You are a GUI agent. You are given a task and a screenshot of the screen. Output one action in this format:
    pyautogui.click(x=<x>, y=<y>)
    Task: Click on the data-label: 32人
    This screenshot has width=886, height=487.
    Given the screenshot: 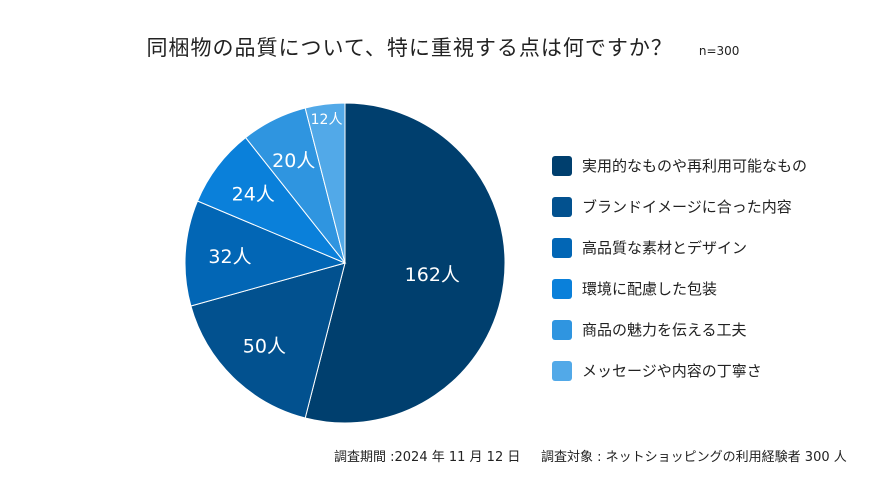 What is the action you would take?
    pyautogui.click(x=229, y=257)
    